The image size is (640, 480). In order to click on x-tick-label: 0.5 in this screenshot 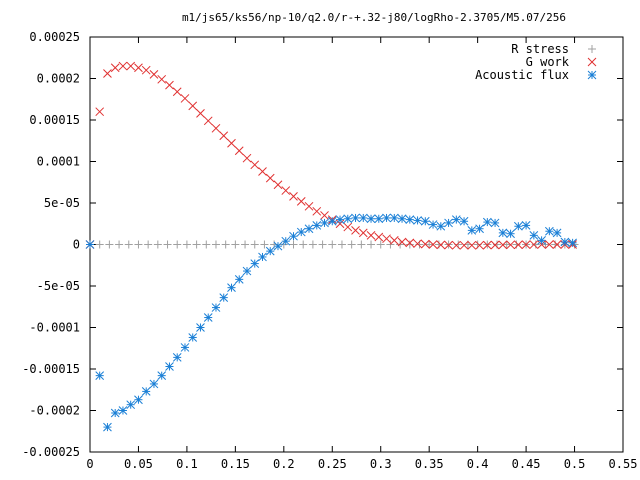, I will do `click(575, 464)`.